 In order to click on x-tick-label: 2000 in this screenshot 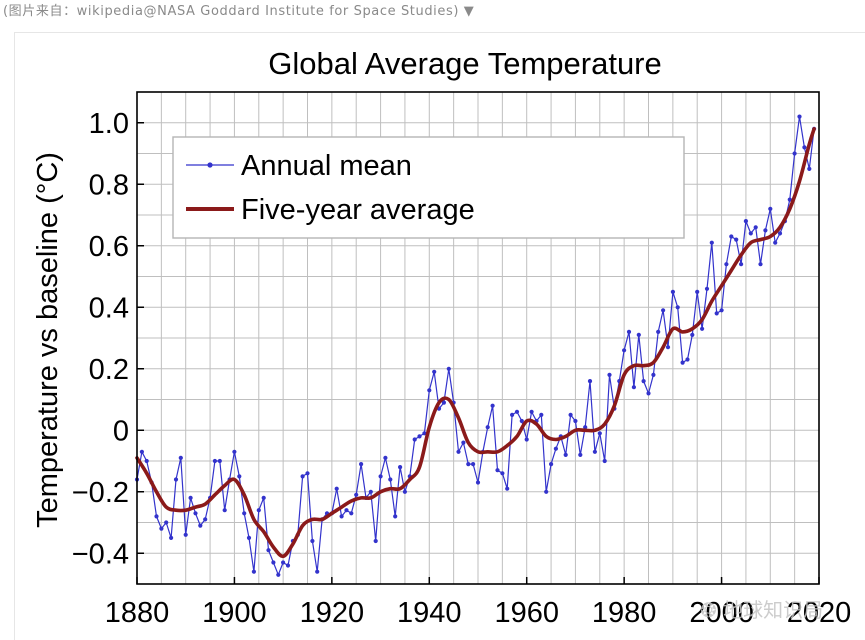, I will do `click(721, 613)`.